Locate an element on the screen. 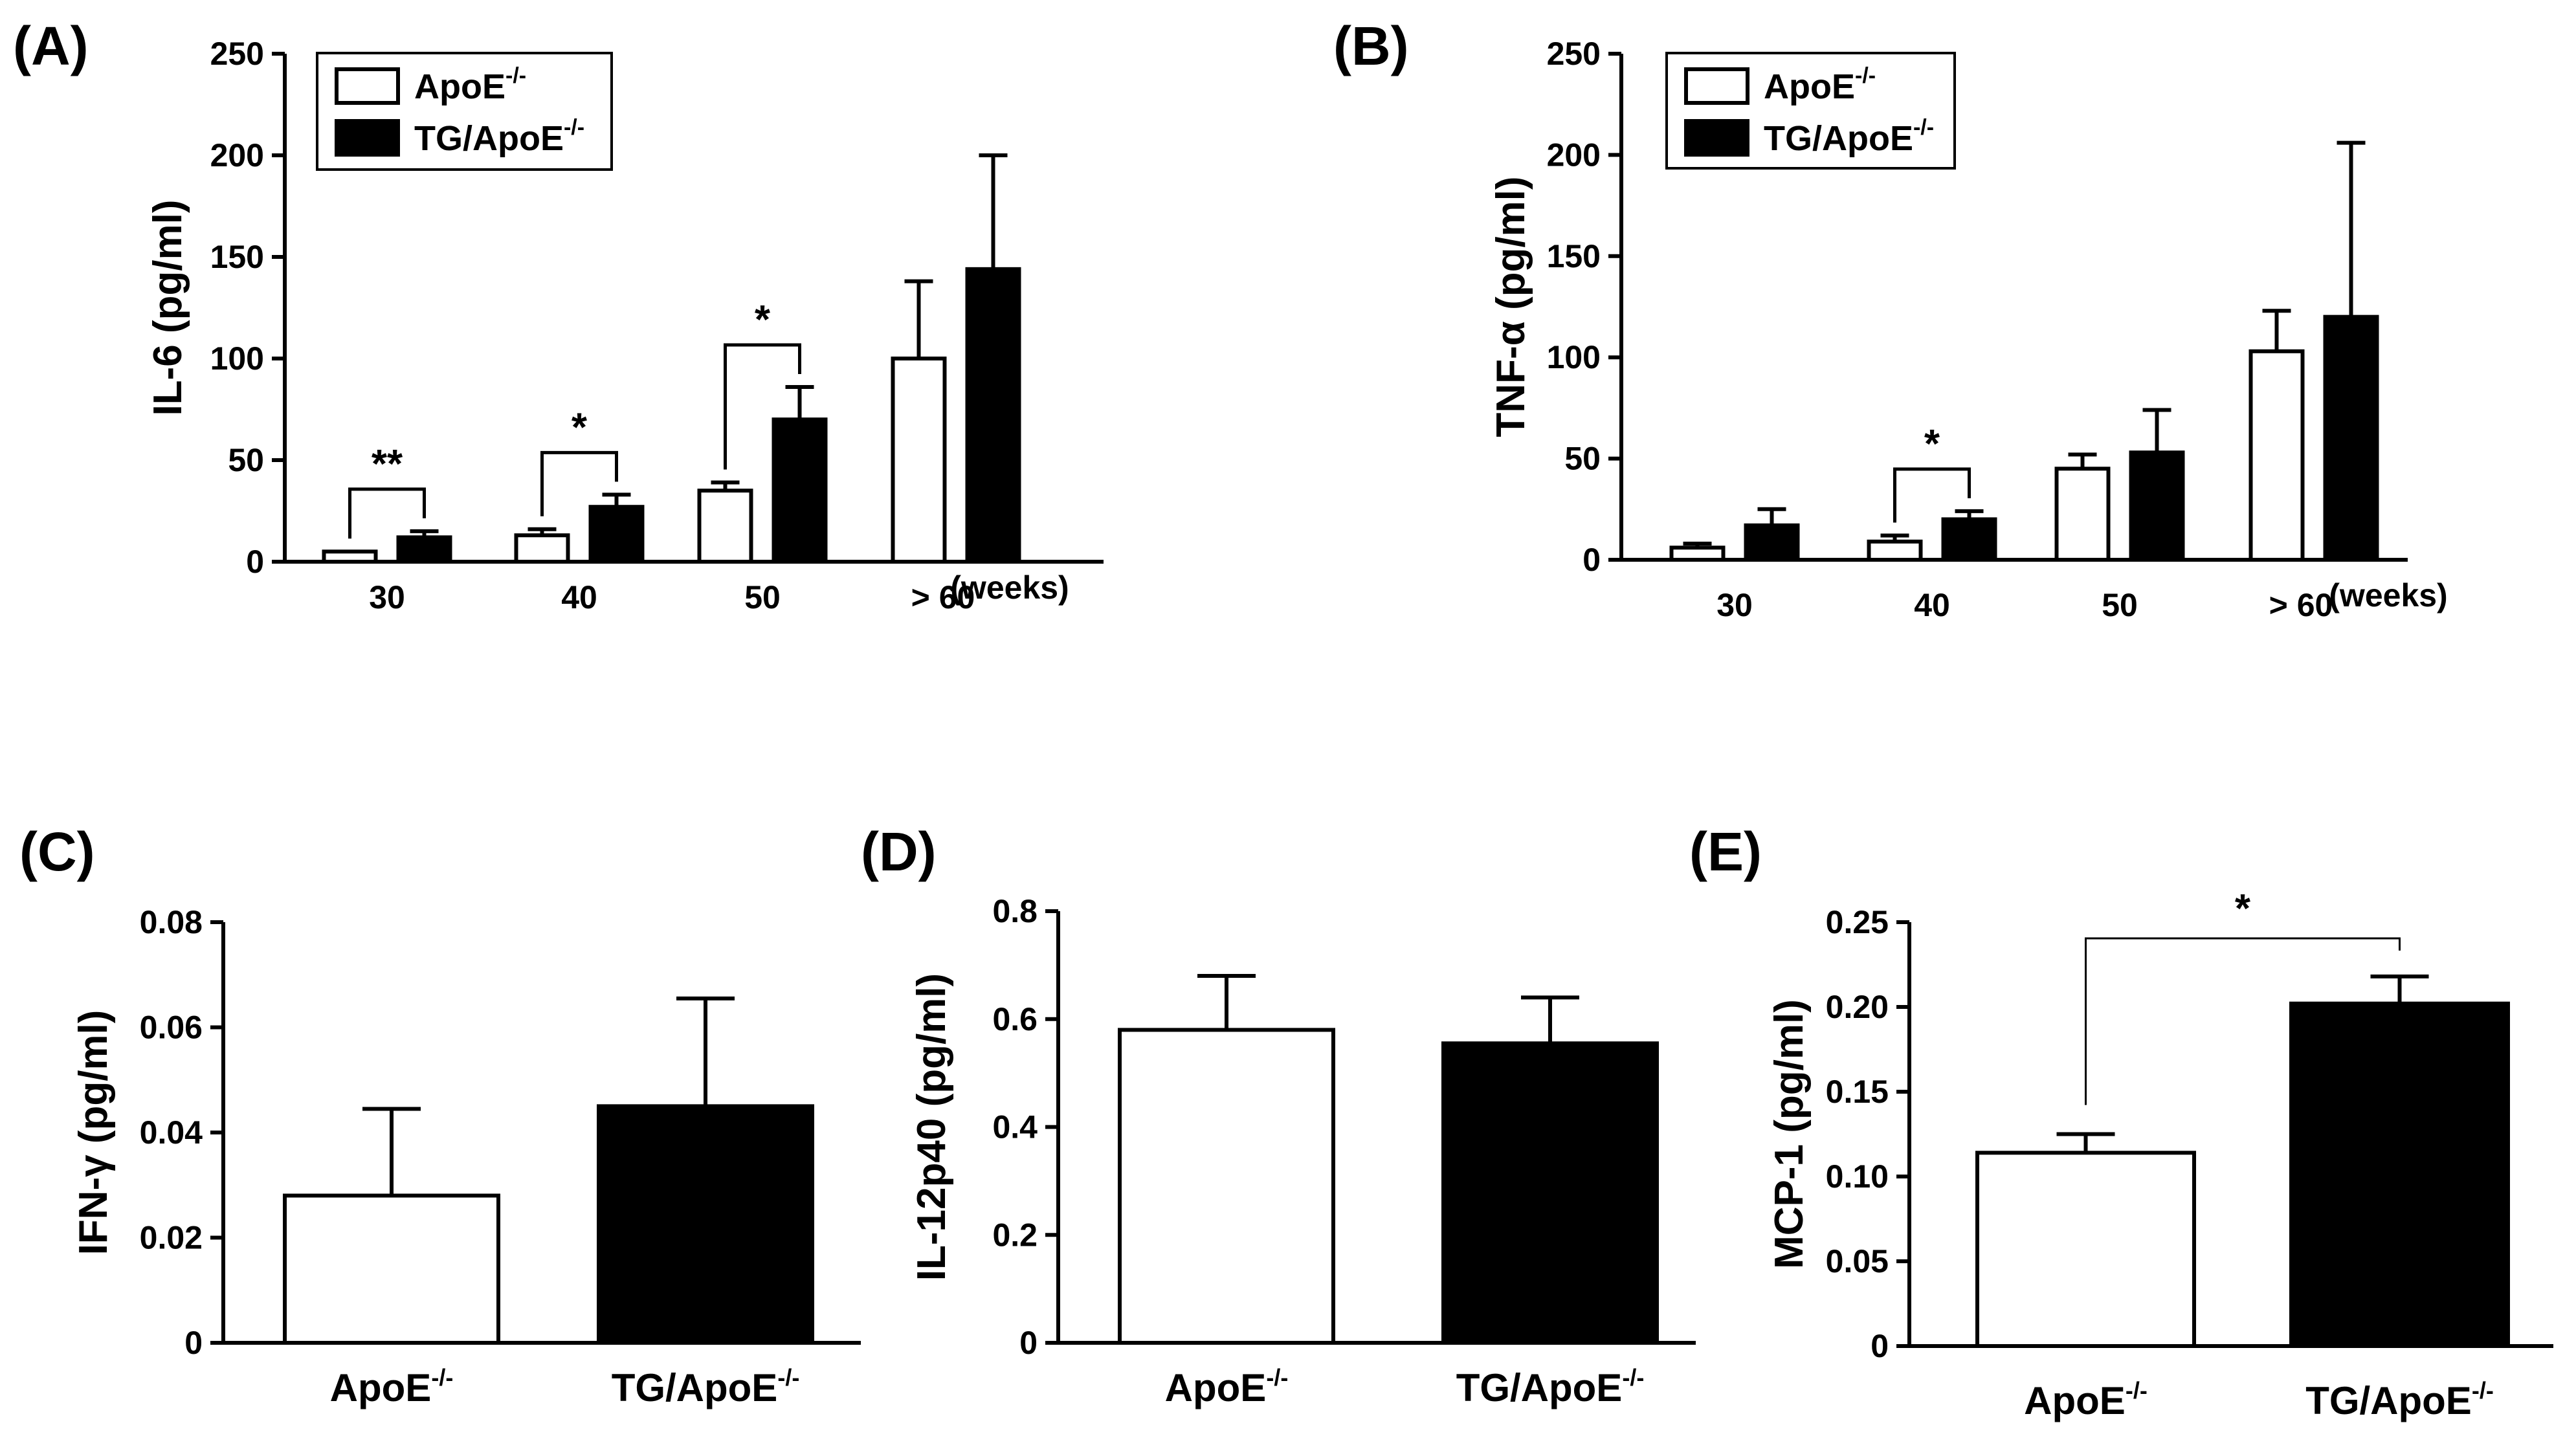  y-tick-label: 0.25 is located at coordinates (1857, 922).